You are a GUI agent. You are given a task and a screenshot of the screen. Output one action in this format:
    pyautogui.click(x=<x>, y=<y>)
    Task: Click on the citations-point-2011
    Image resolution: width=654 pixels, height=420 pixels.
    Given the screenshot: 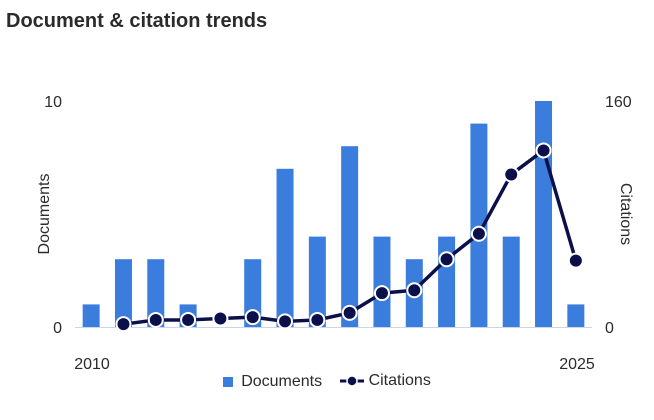 What is the action you would take?
    pyautogui.click(x=123, y=324)
    